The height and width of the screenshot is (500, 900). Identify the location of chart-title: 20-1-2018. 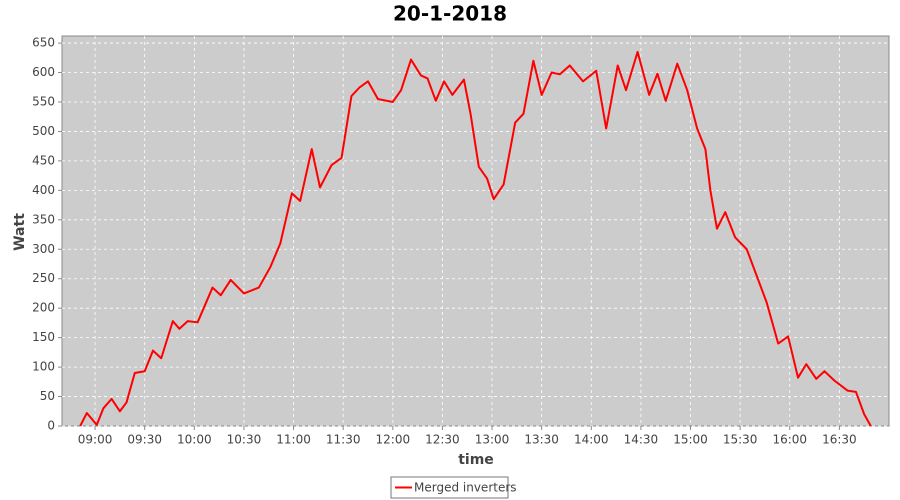
(450, 14).